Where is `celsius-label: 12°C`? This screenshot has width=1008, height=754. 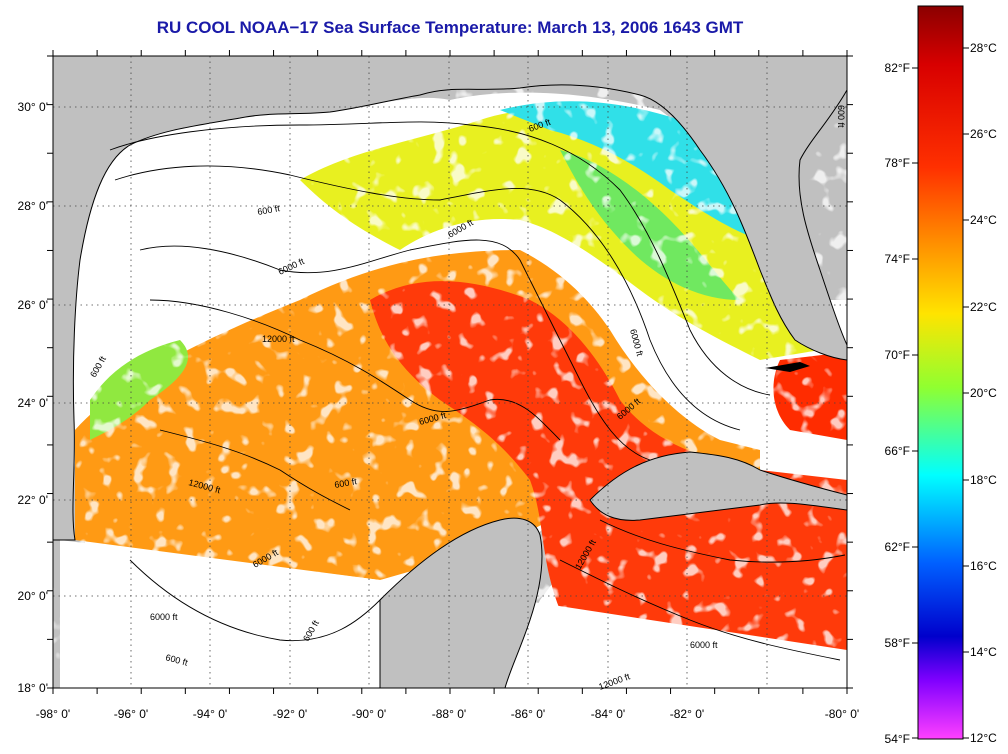
celsius-label: 12°C is located at coordinates (983, 738).